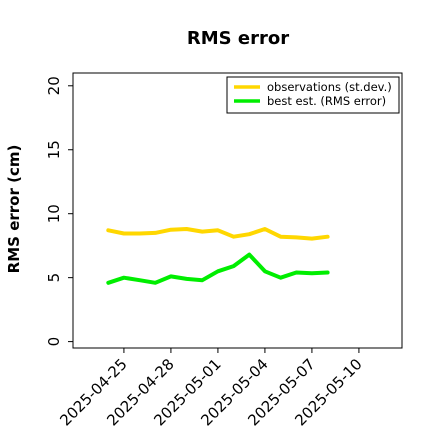 The height and width of the screenshot is (440, 440). What do you see at coordinates (326, 101) in the screenshot?
I see `legend-label-best-estimate: best est. (RMS error)` at bounding box center [326, 101].